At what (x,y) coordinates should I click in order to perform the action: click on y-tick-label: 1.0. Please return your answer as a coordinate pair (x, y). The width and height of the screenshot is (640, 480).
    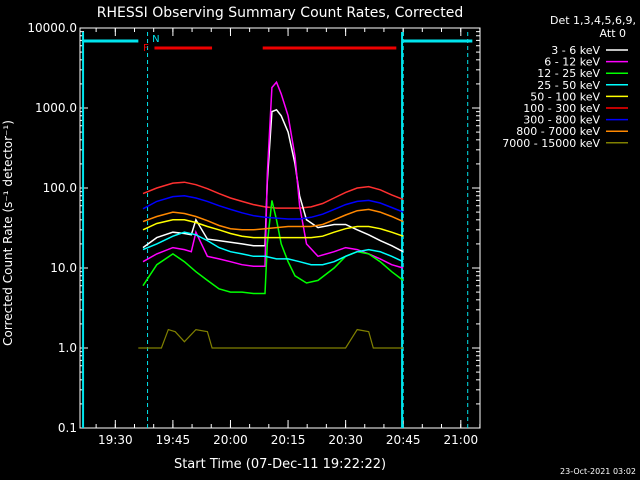
    Looking at the image, I should click on (67, 348).